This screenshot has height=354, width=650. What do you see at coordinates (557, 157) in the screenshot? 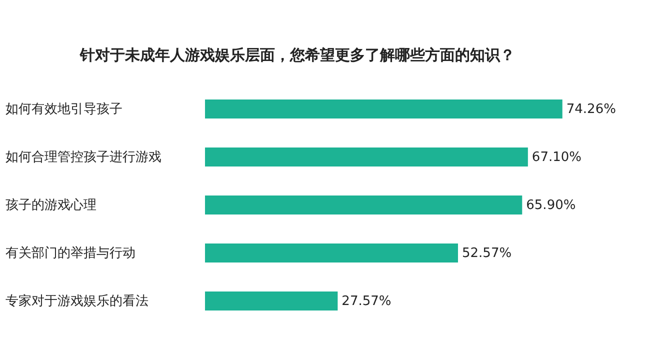
I see `data-label: 67.10%` at bounding box center [557, 157].